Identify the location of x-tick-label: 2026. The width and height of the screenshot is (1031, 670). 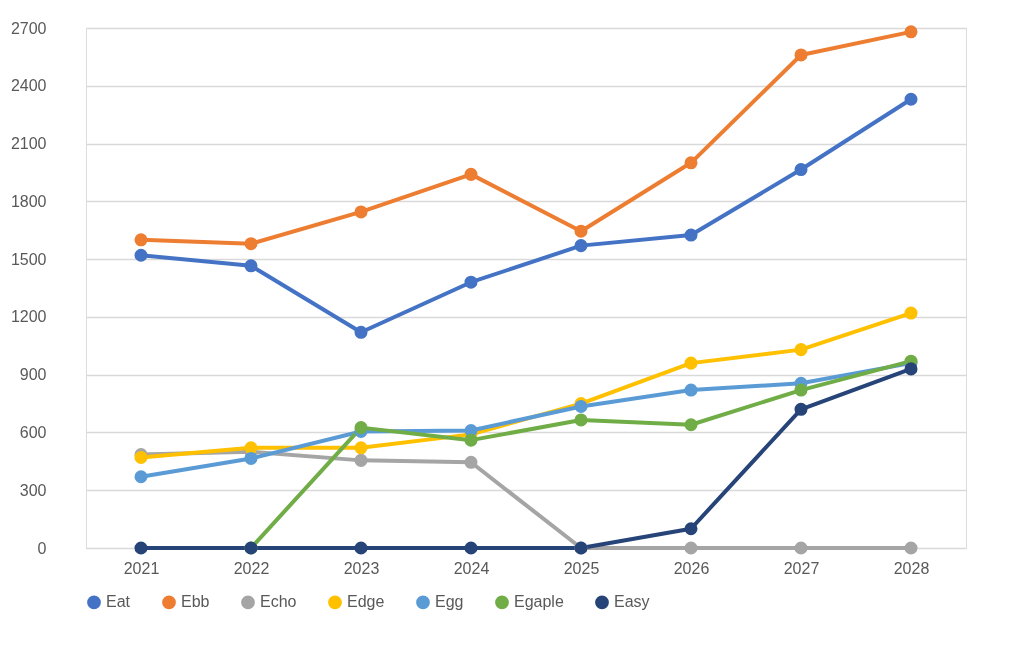
(691, 568).